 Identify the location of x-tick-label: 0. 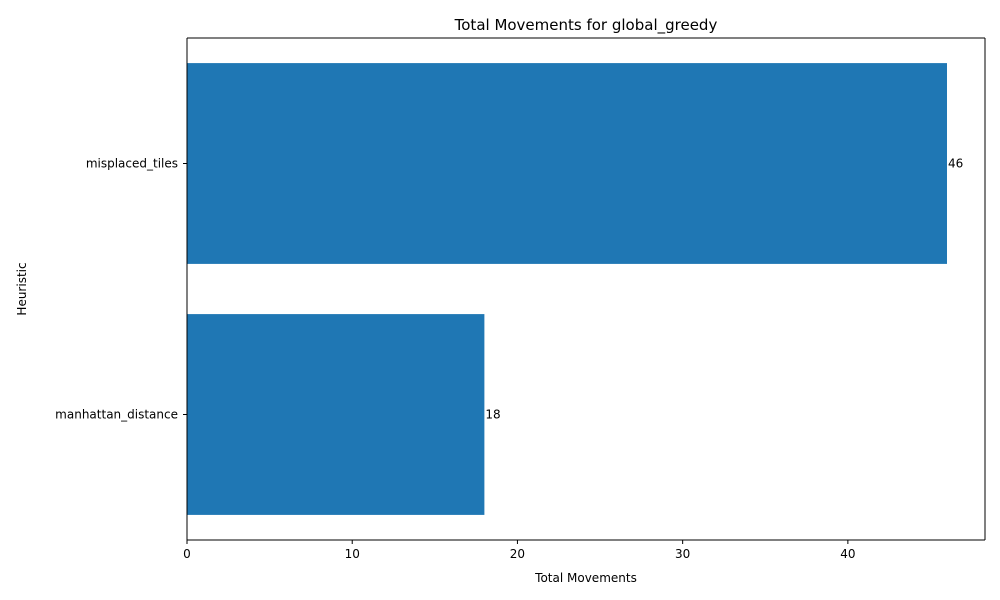
(187, 554).